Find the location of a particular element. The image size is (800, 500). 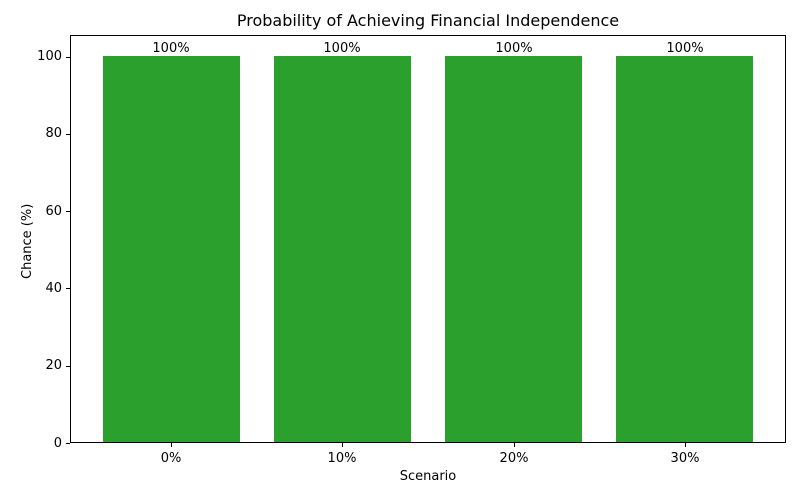

x-tick-label: 30% is located at coordinates (685, 458).